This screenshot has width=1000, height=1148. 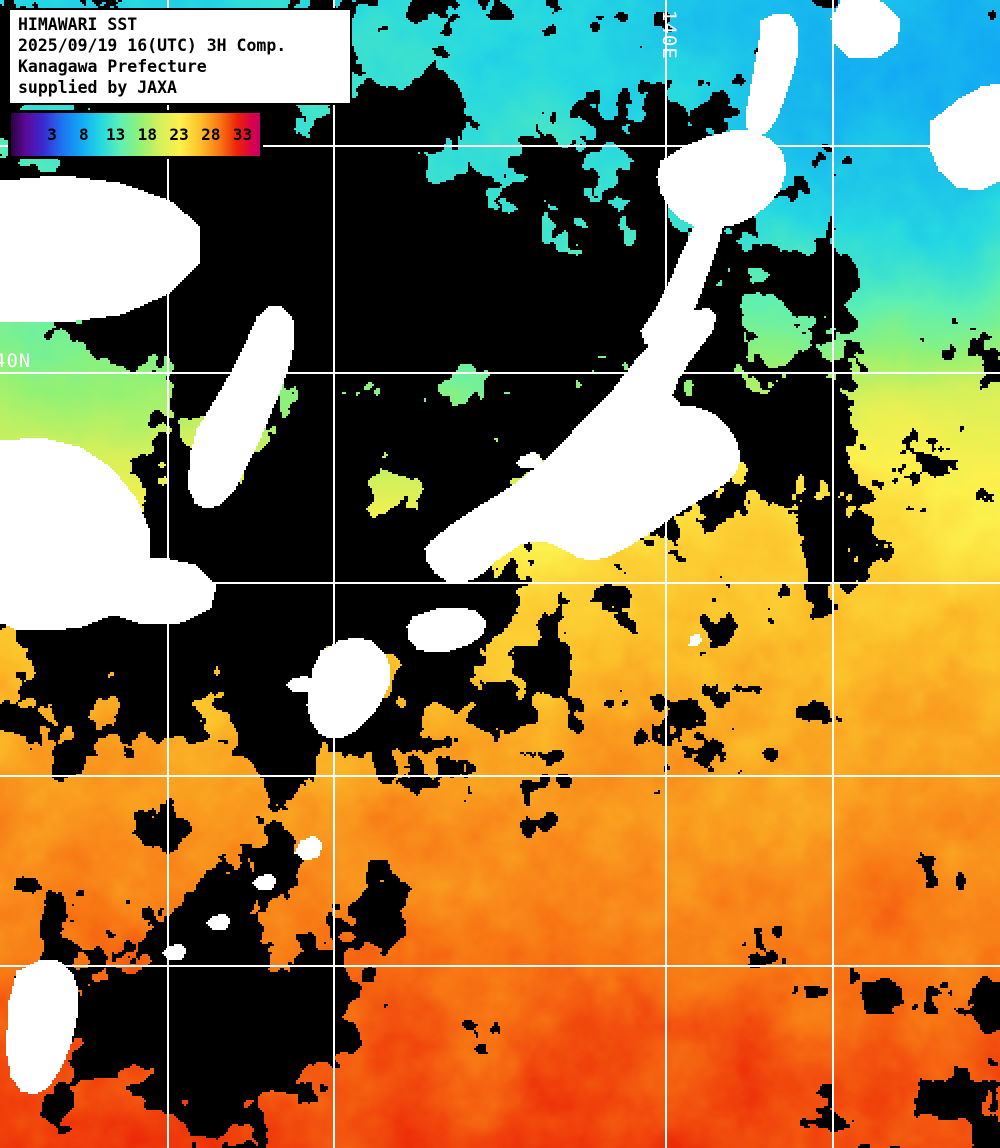 I want to click on colorbar-tick-23: 23, so click(x=179, y=134).